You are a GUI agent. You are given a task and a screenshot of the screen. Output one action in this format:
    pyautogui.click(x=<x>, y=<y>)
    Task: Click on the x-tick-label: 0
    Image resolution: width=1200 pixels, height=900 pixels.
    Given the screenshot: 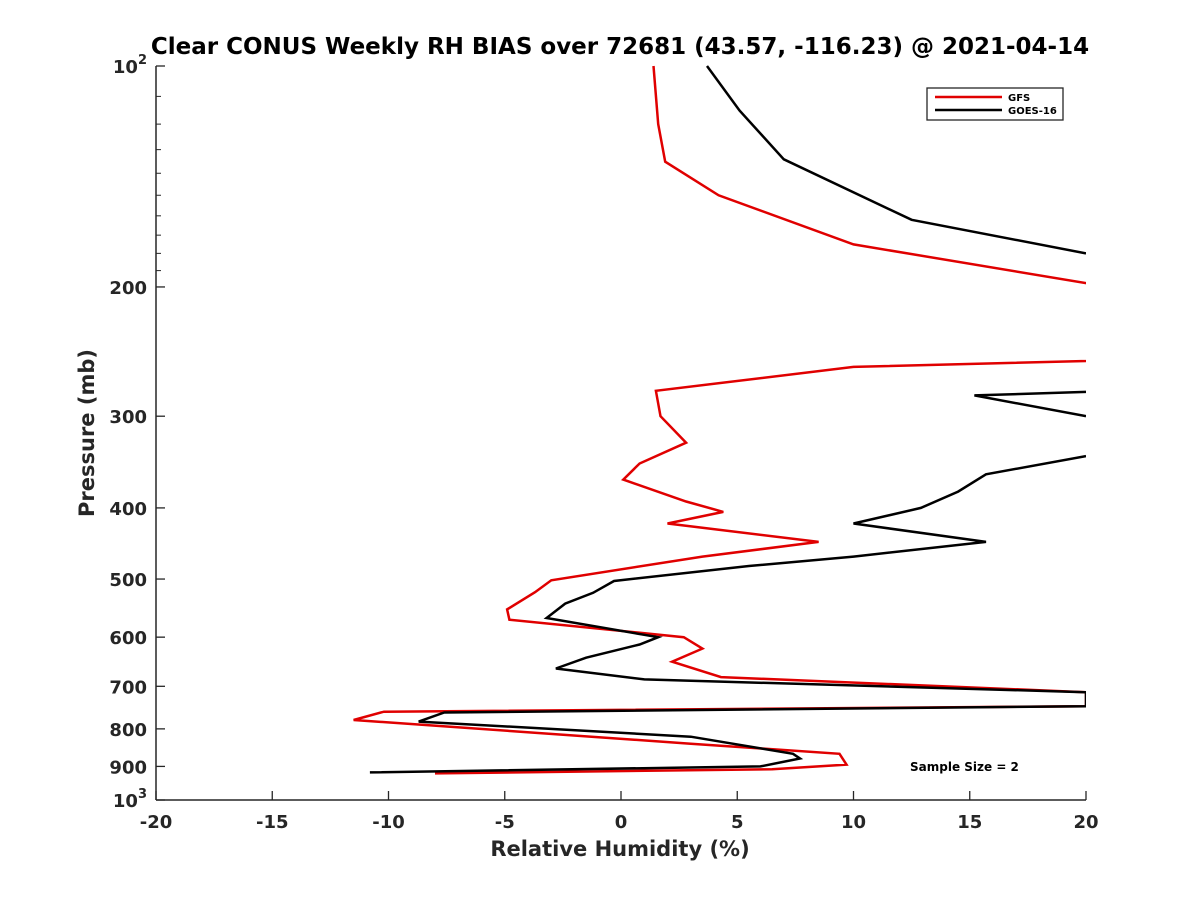 What is the action you would take?
    pyautogui.click(x=621, y=822)
    